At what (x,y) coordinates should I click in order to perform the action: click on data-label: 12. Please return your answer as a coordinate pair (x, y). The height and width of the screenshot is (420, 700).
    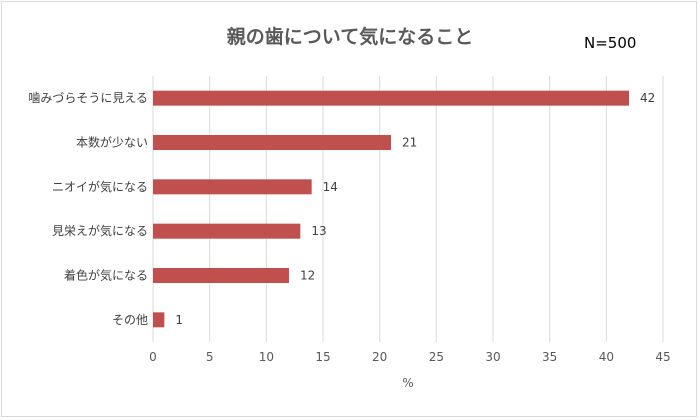
    Looking at the image, I should click on (307, 276).